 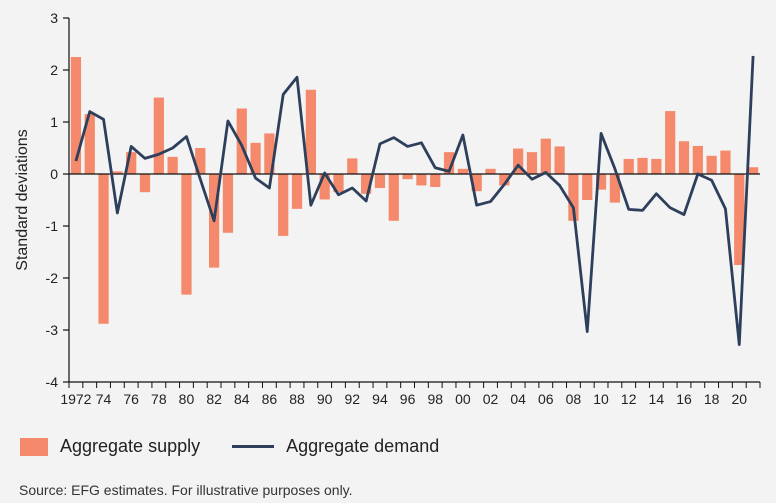 I want to click on supply-bar-2021, so click(x=753, y=170).